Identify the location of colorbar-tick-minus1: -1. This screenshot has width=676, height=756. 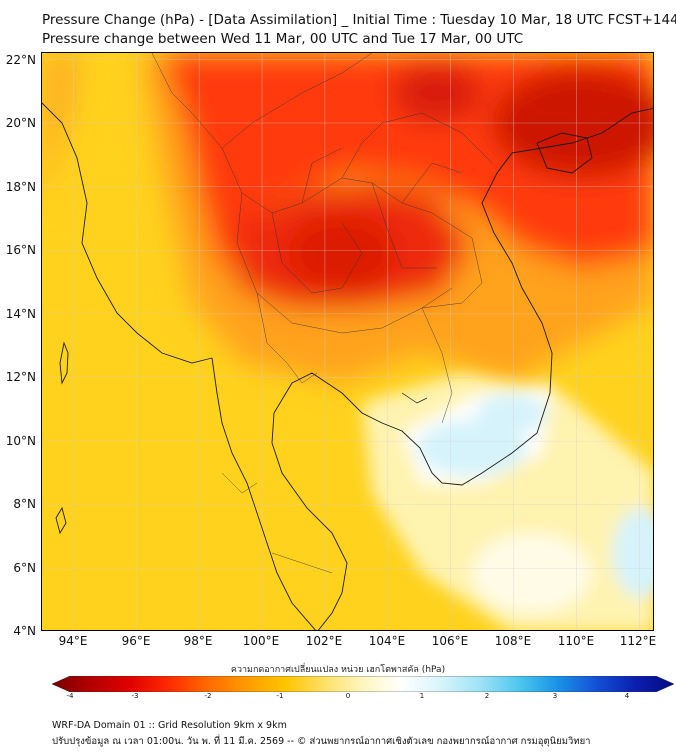
(280, 696).